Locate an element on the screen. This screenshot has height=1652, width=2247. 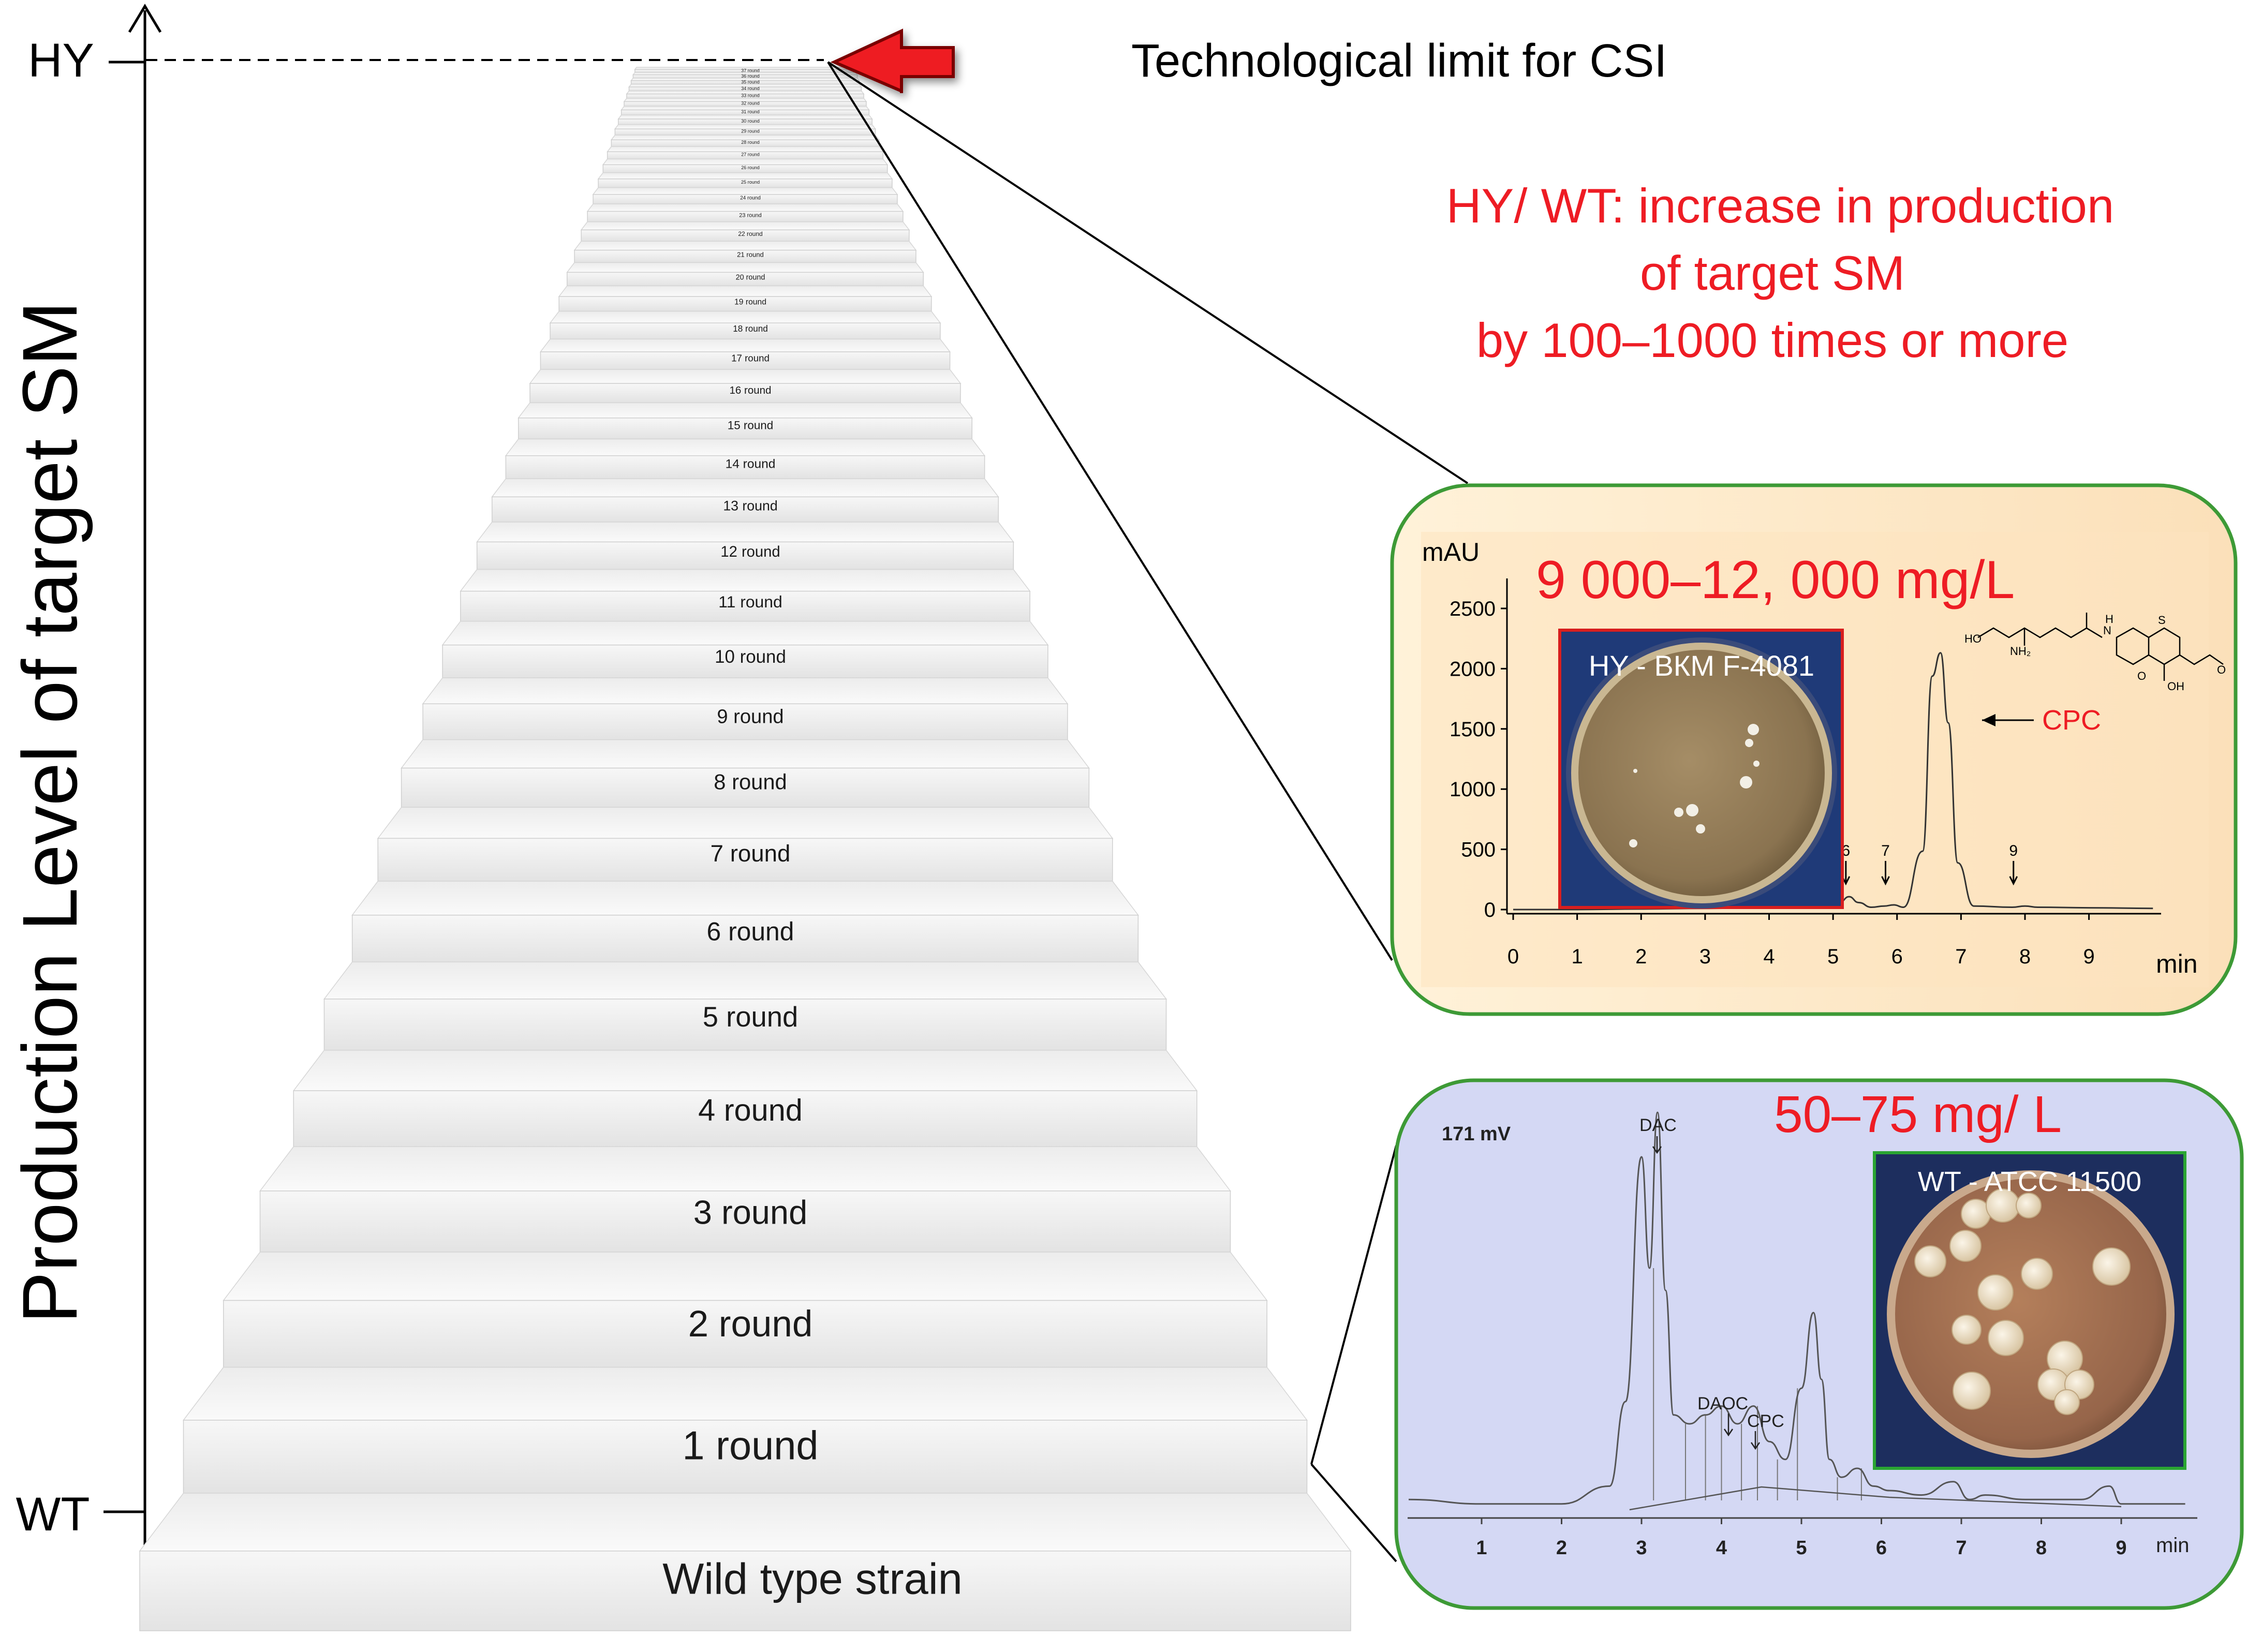
stair-label-round-25: 25 round is located at coordinates (750, 182).